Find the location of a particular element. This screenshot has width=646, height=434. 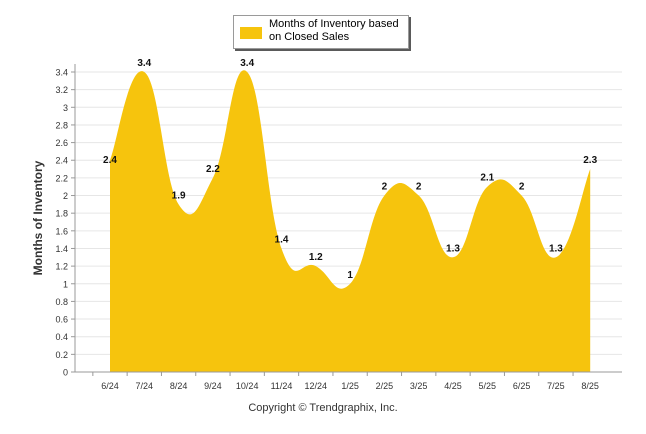

data-label: 2.4 is located at coordinates (110, 160).